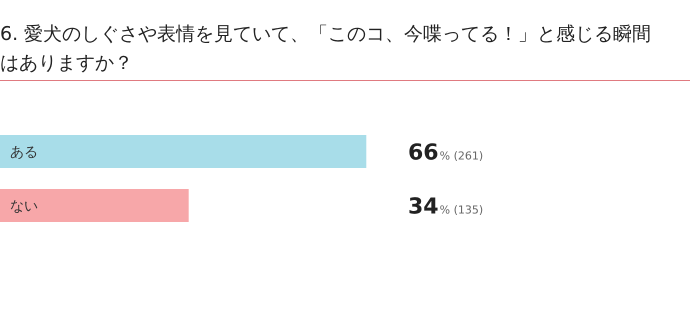 The height and width of the screenshot is (327, 700). Describe the element at coordinates (24, 206) in the screenshot. I see `y-tick-label: ない` at that location.